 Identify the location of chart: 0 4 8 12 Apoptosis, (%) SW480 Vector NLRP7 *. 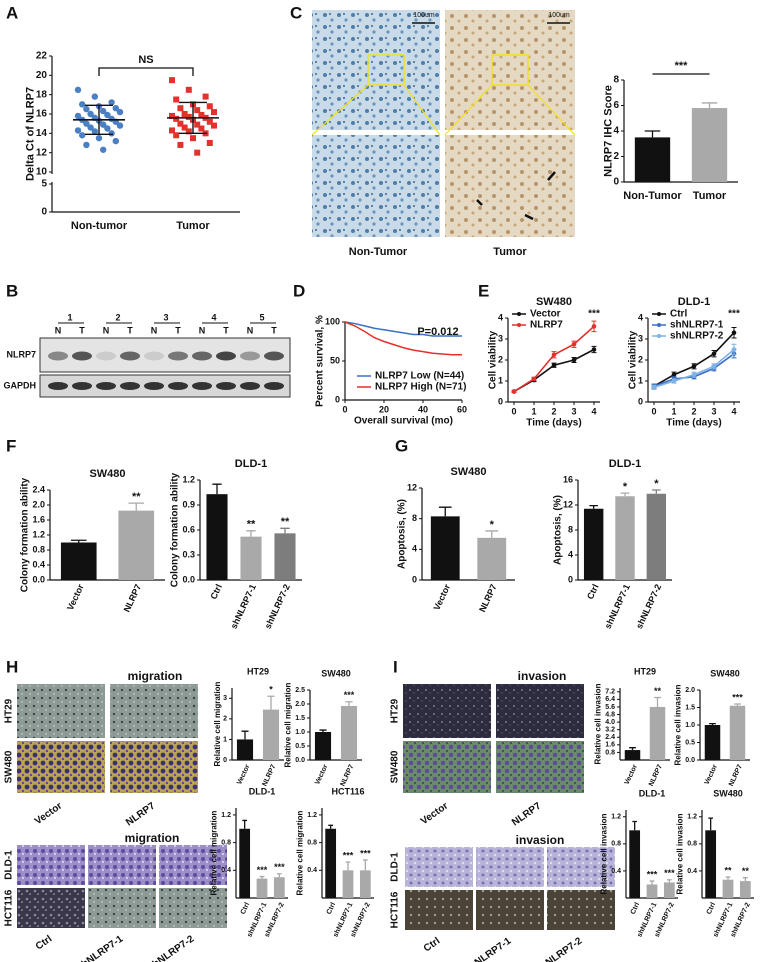
(456, 540).